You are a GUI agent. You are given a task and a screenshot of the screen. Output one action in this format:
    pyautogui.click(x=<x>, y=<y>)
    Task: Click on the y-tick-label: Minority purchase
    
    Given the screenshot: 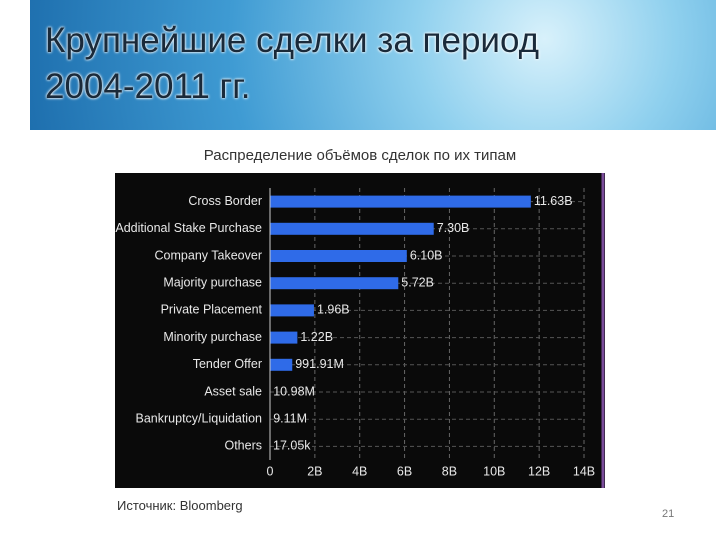 What is the action you would take?
    pyautogui.click(x=212, y=337)
    